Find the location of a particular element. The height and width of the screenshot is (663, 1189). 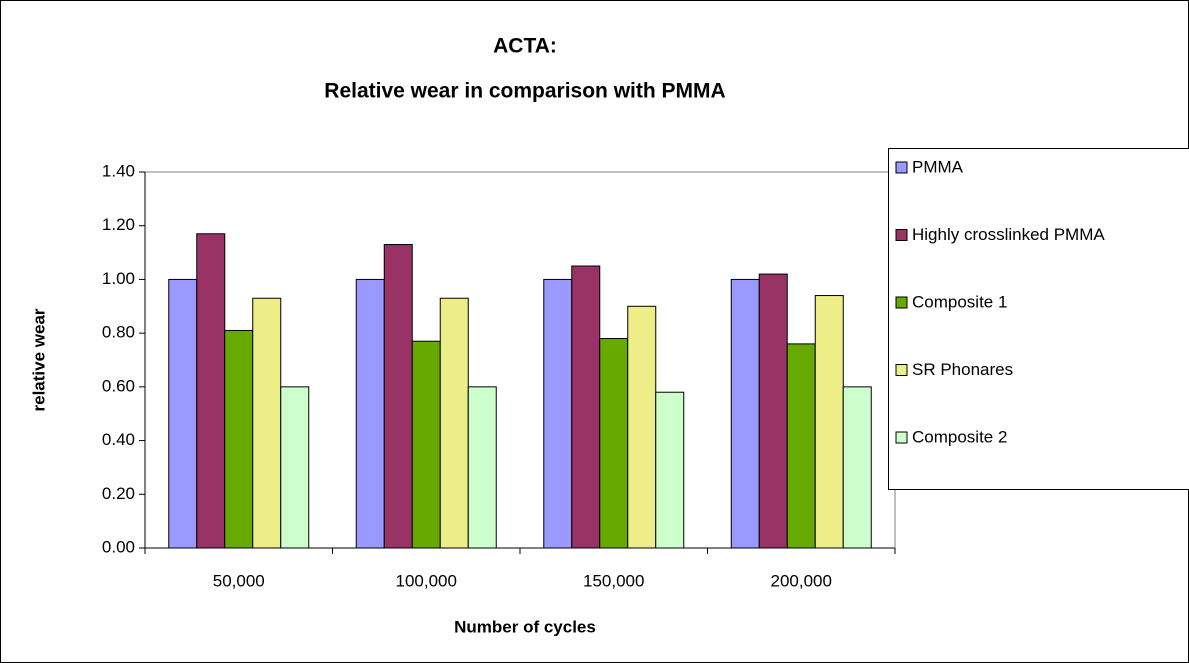

x-tick-label: 200,000 is located at coordinates (801, 580).